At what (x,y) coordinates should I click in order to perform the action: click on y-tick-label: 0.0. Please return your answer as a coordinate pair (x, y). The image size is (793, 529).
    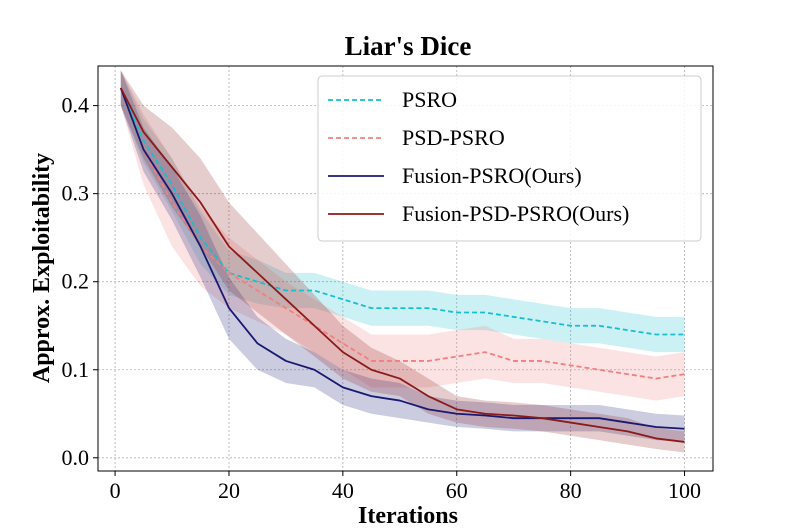
    Looking at the image, I should click on (76, 457).